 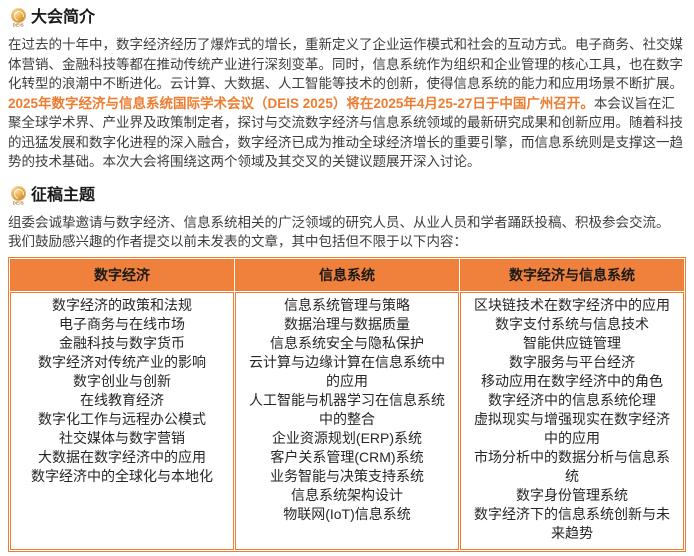 I want to click on topic-item: 虚拟现实与增强现实在数字经济中的应用, so click(x=572, y=428).